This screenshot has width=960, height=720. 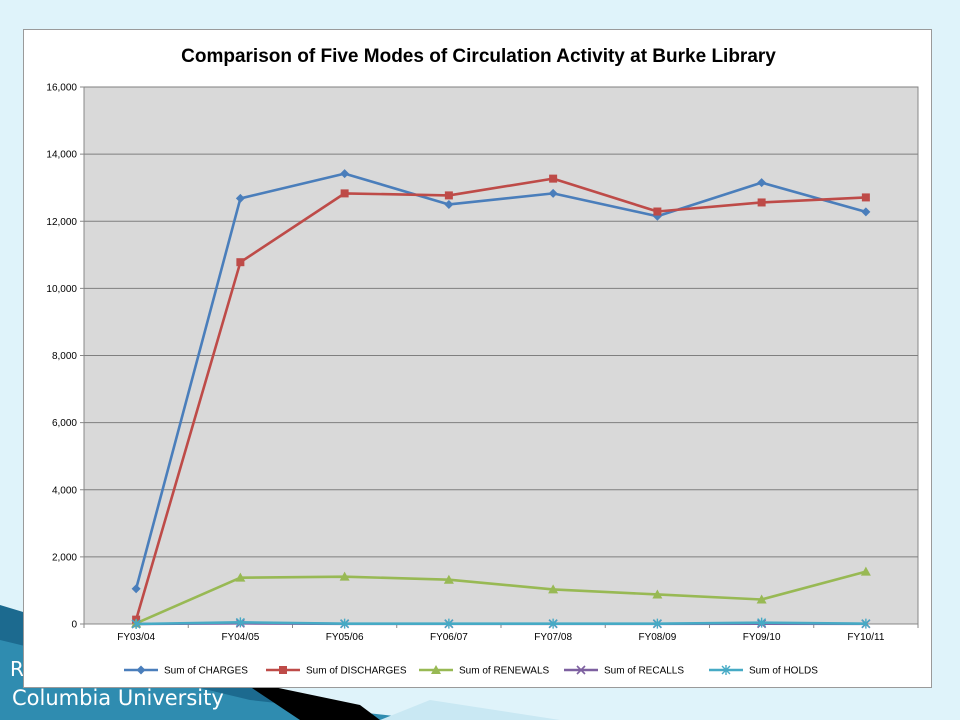 What do you see at coordinates (64, 557) in the screenshot?
I see `y-tick-label: 2,000` at bounding box center [64, 557].